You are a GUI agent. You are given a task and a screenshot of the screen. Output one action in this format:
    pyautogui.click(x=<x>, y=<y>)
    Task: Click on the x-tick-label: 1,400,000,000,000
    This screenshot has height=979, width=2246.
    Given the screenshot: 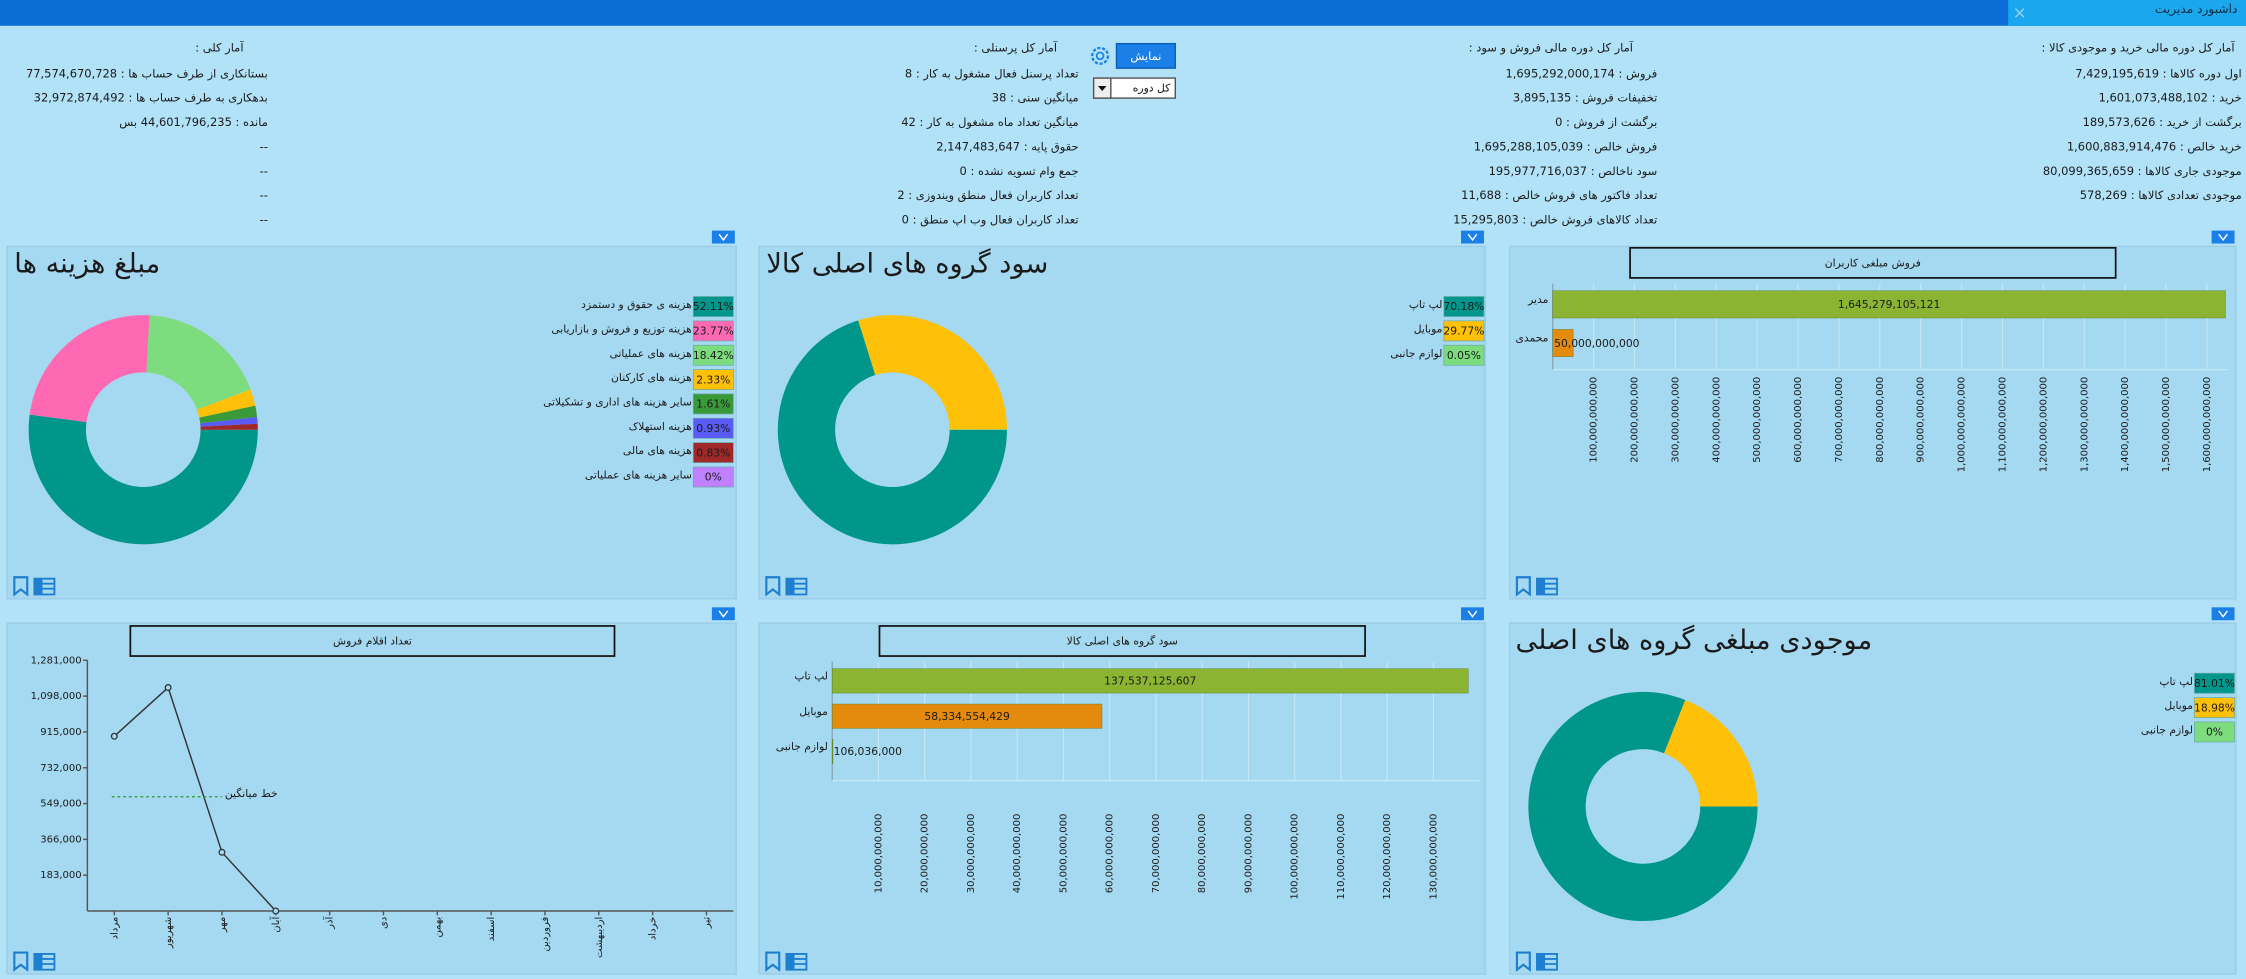 What is the action you would take?
    pyautogui.click(x=2125, y=425)
    